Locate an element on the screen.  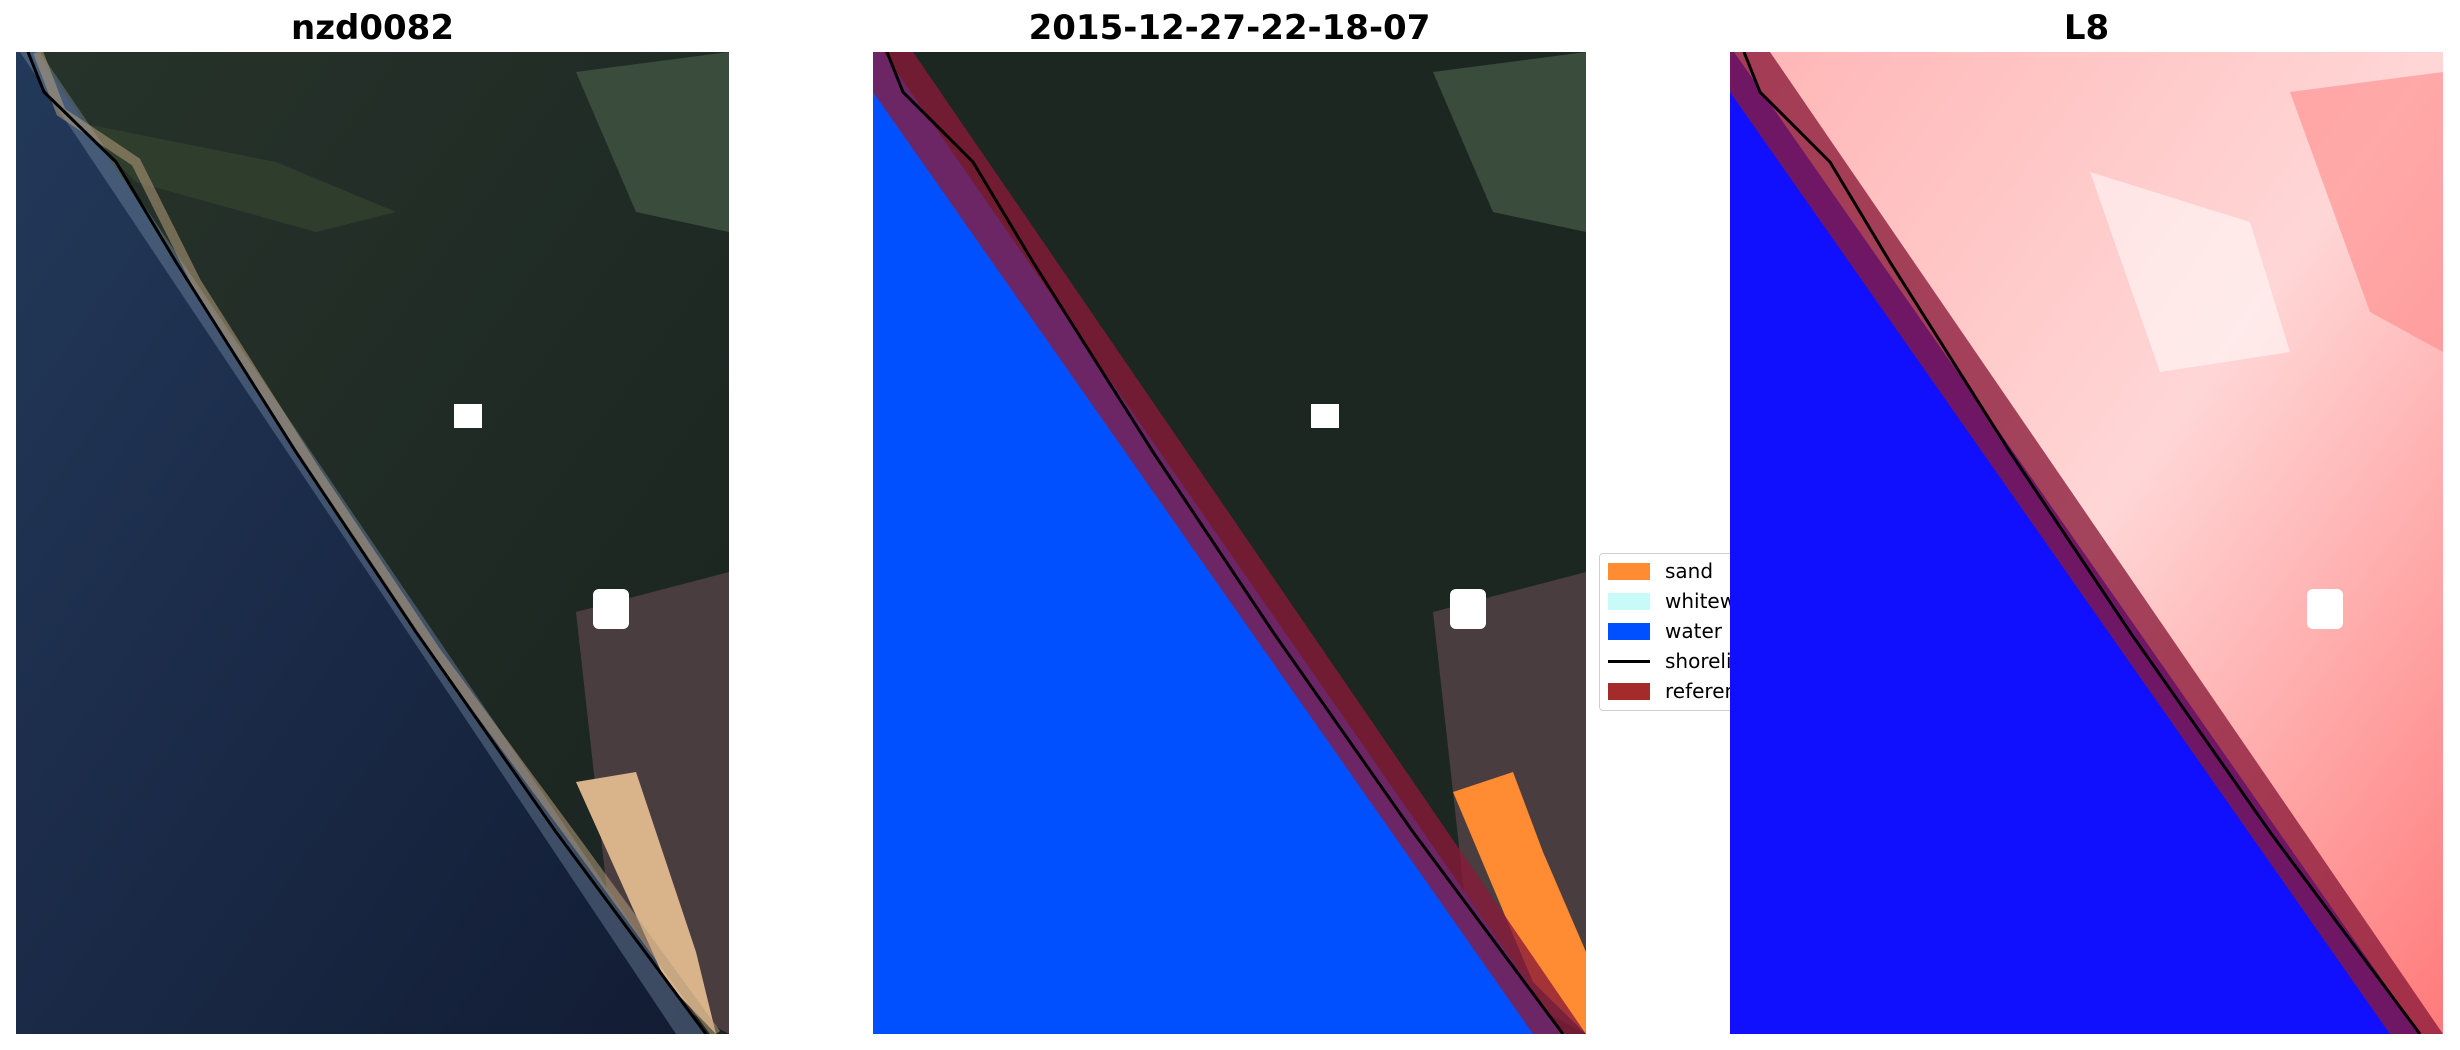
dune-sand is located at coordinates (646, 903).